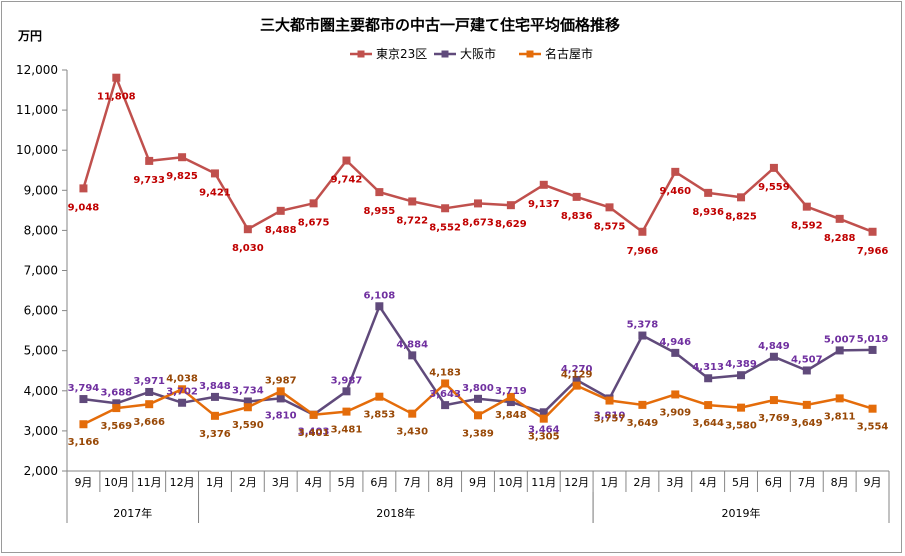 The width and height of the screenshot is (905, 556). What do you see at coordinates (873, 339) in the screenshot?
I see `data-label-1: 5,019` at bounding box center [873, 339].